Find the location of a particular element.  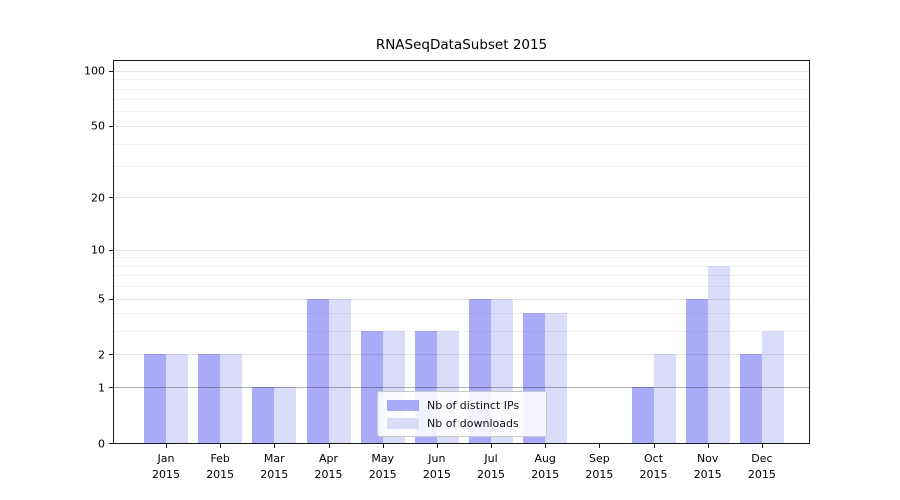

y-axis-tick-label: 2 is located at coordinates (101, 355).